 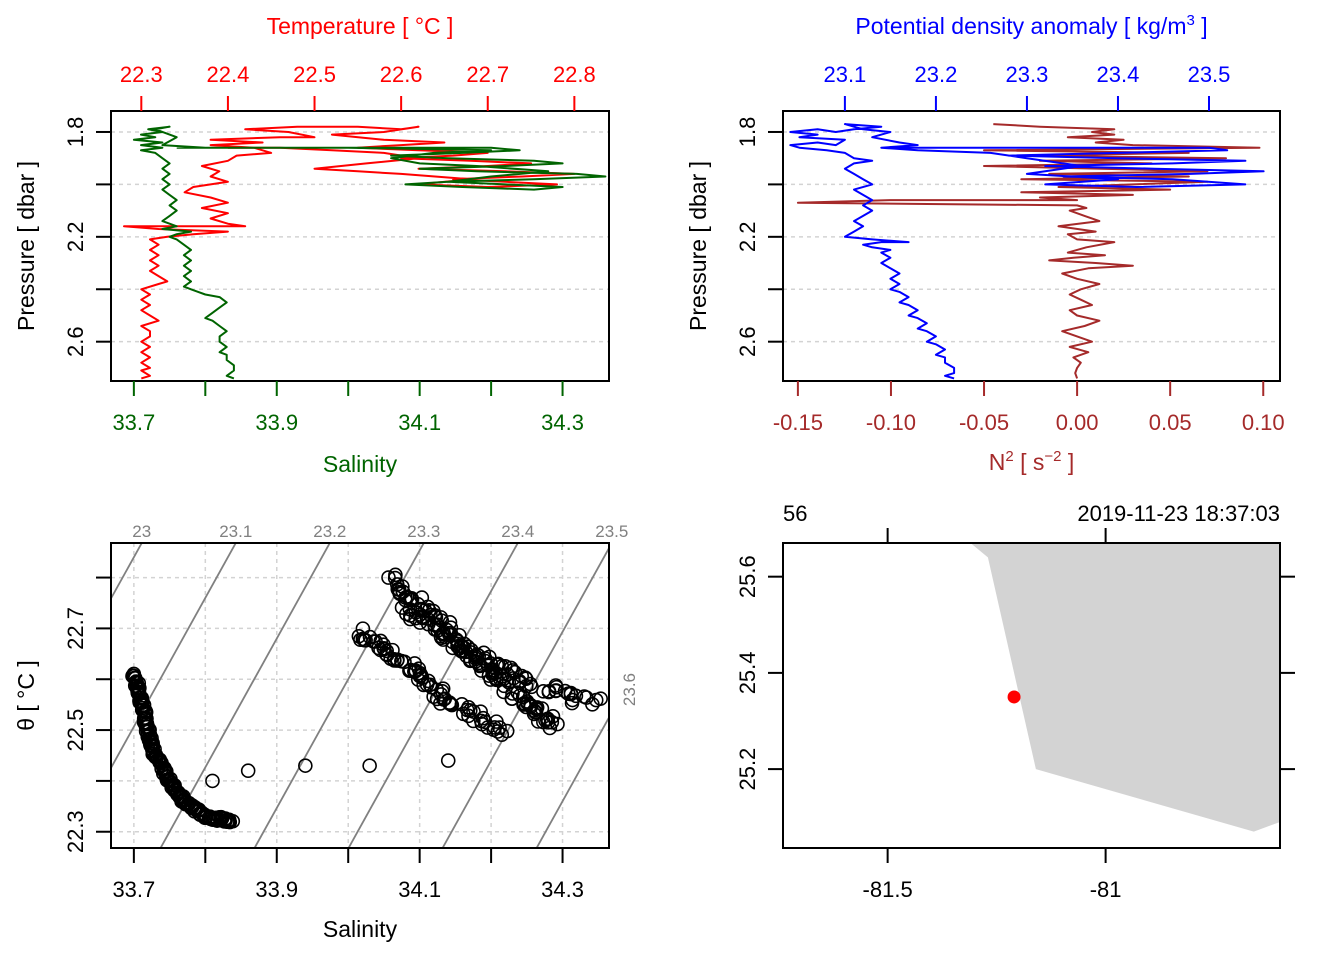 What do you see at coordinates (795, 513) in the screenshot?
I see `station-number-label: 56` at bounding box center [795, 513].